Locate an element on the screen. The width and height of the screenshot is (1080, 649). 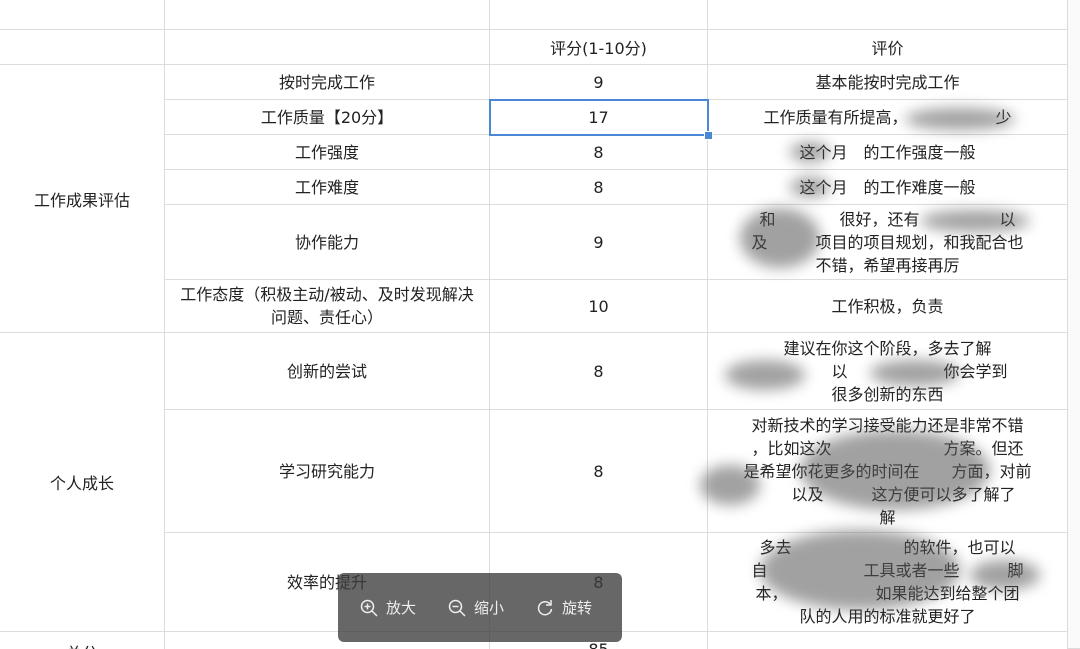
image-toolbar: 放大 缩小 旋转 is located at coordinates (480, 607).